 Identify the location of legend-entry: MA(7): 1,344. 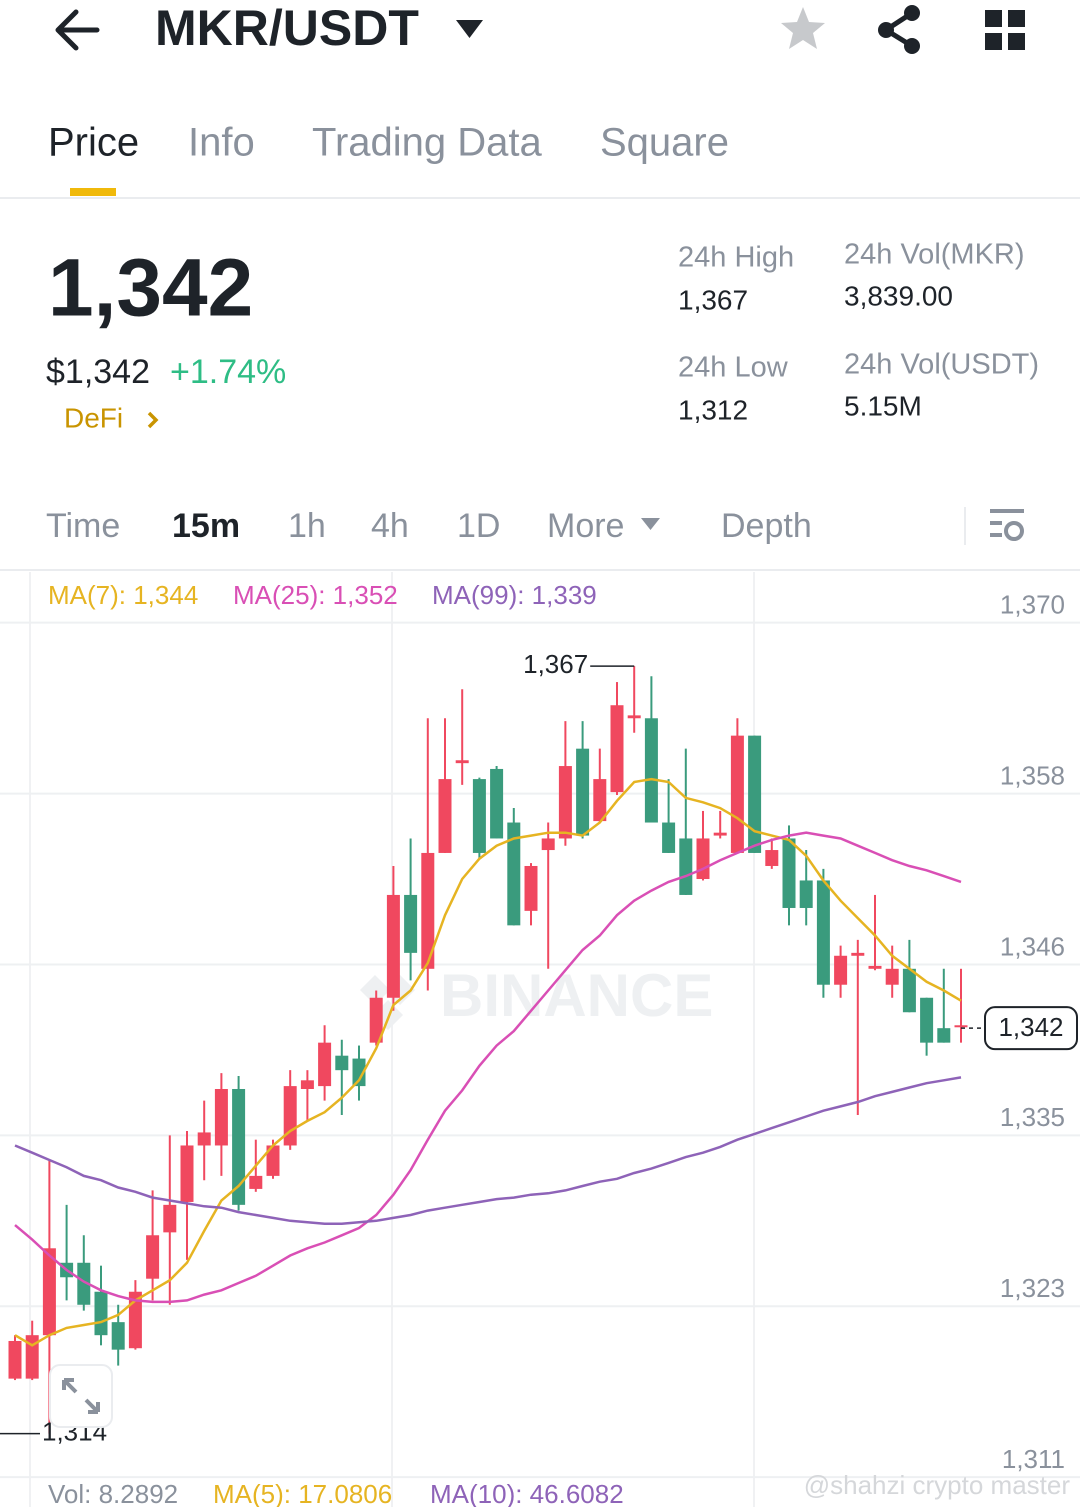
(123, 595).